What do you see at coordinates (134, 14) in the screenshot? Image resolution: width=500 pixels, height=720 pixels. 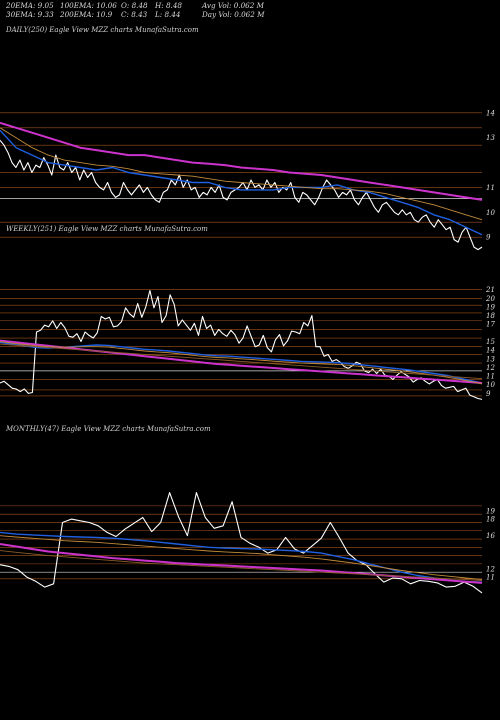 I see `stat-close: C: 8.43` at bounding box center [134, 14].